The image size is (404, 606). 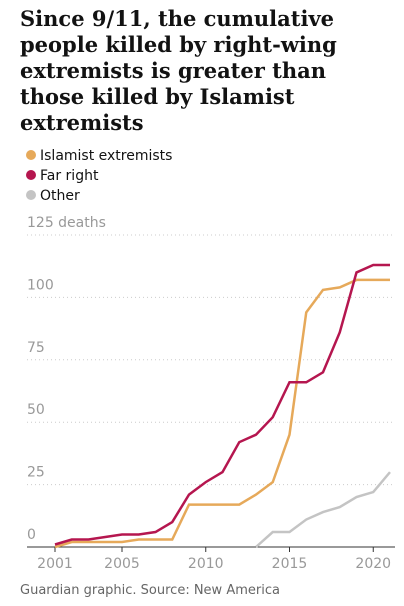 I want to click on y-tick-label: 125 deaths, so click(x=66, y=223).